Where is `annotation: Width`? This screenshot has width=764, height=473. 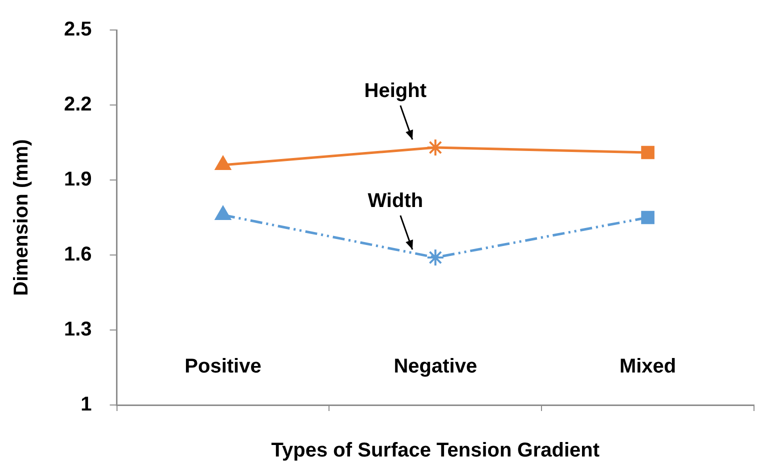 annotation: Width is located at coordinates (396, 201).